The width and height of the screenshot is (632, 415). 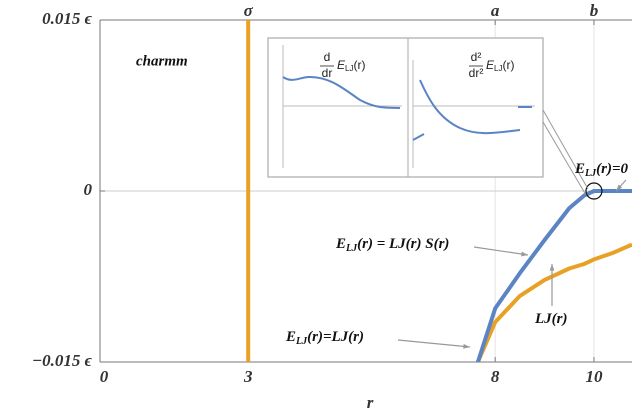 I want to click on inset-num: d, so click(x=327, y=57).